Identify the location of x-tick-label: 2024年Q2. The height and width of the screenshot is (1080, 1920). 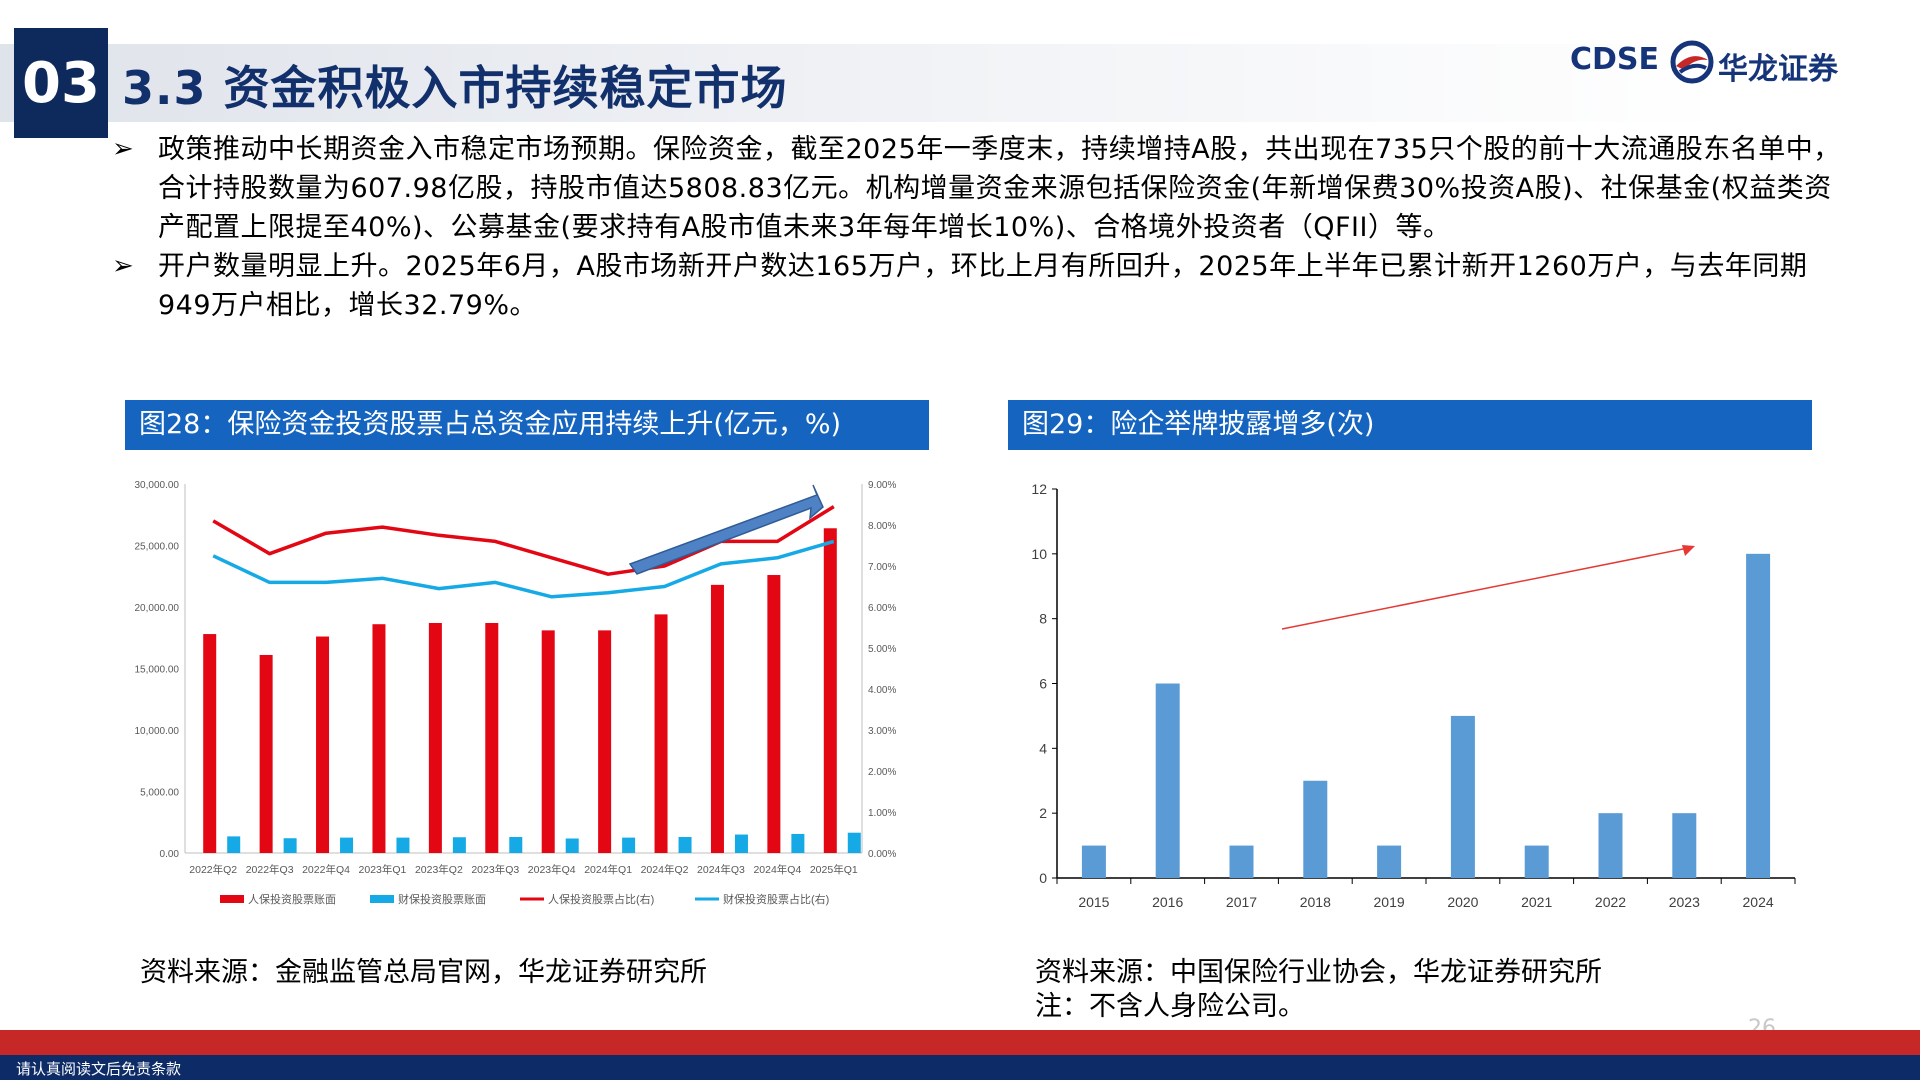
(665, 869).